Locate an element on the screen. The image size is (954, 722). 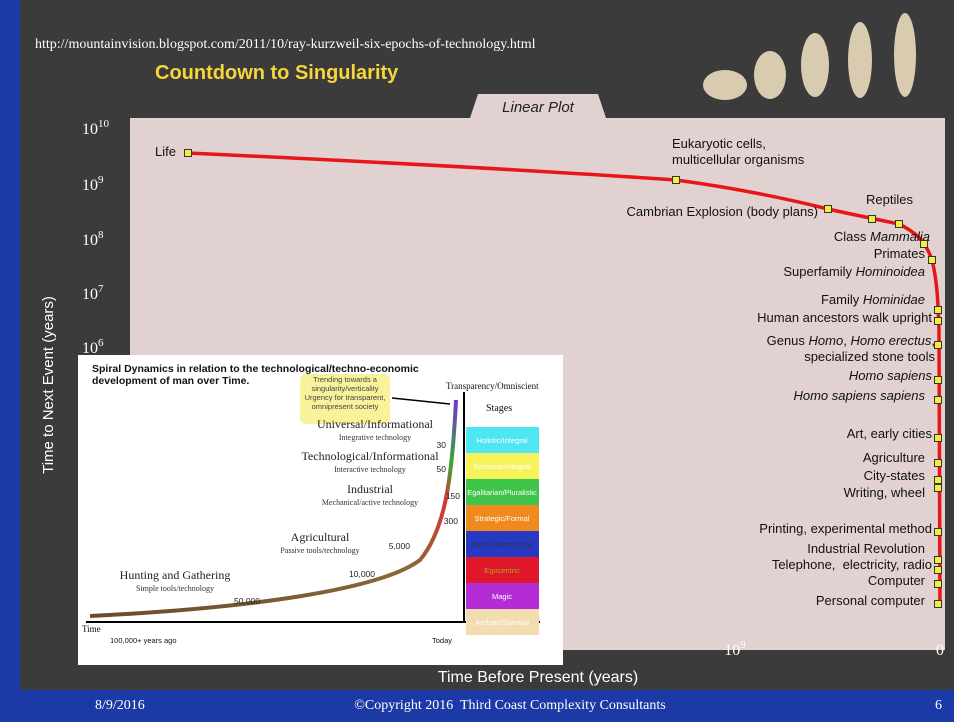
event-label-part: Telephone, electricity, radio is located at coordinates (852, 564).